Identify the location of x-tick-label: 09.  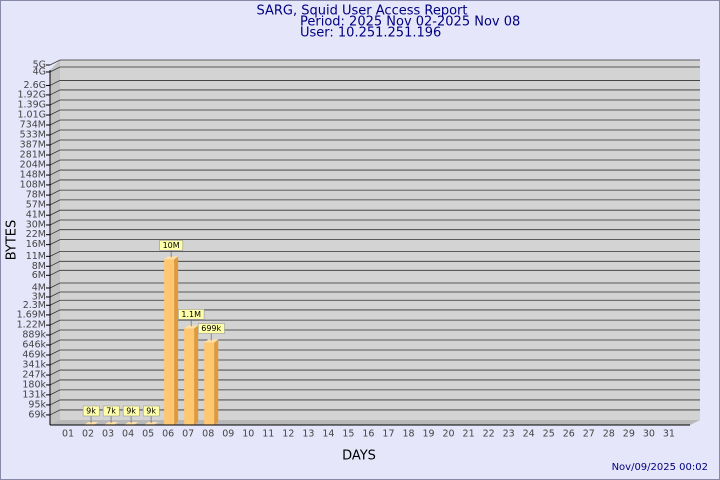
(228, 434).